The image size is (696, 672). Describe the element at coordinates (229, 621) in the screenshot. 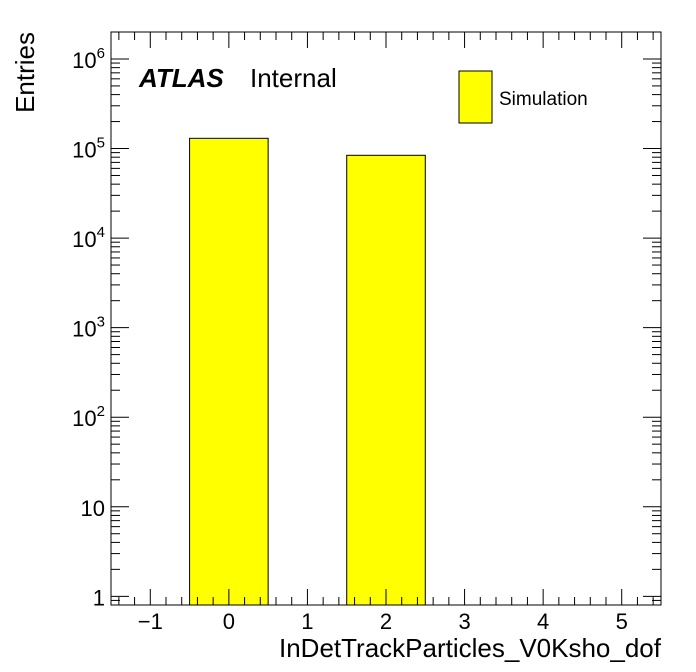

I see `x-tick-label: 0` at that location.